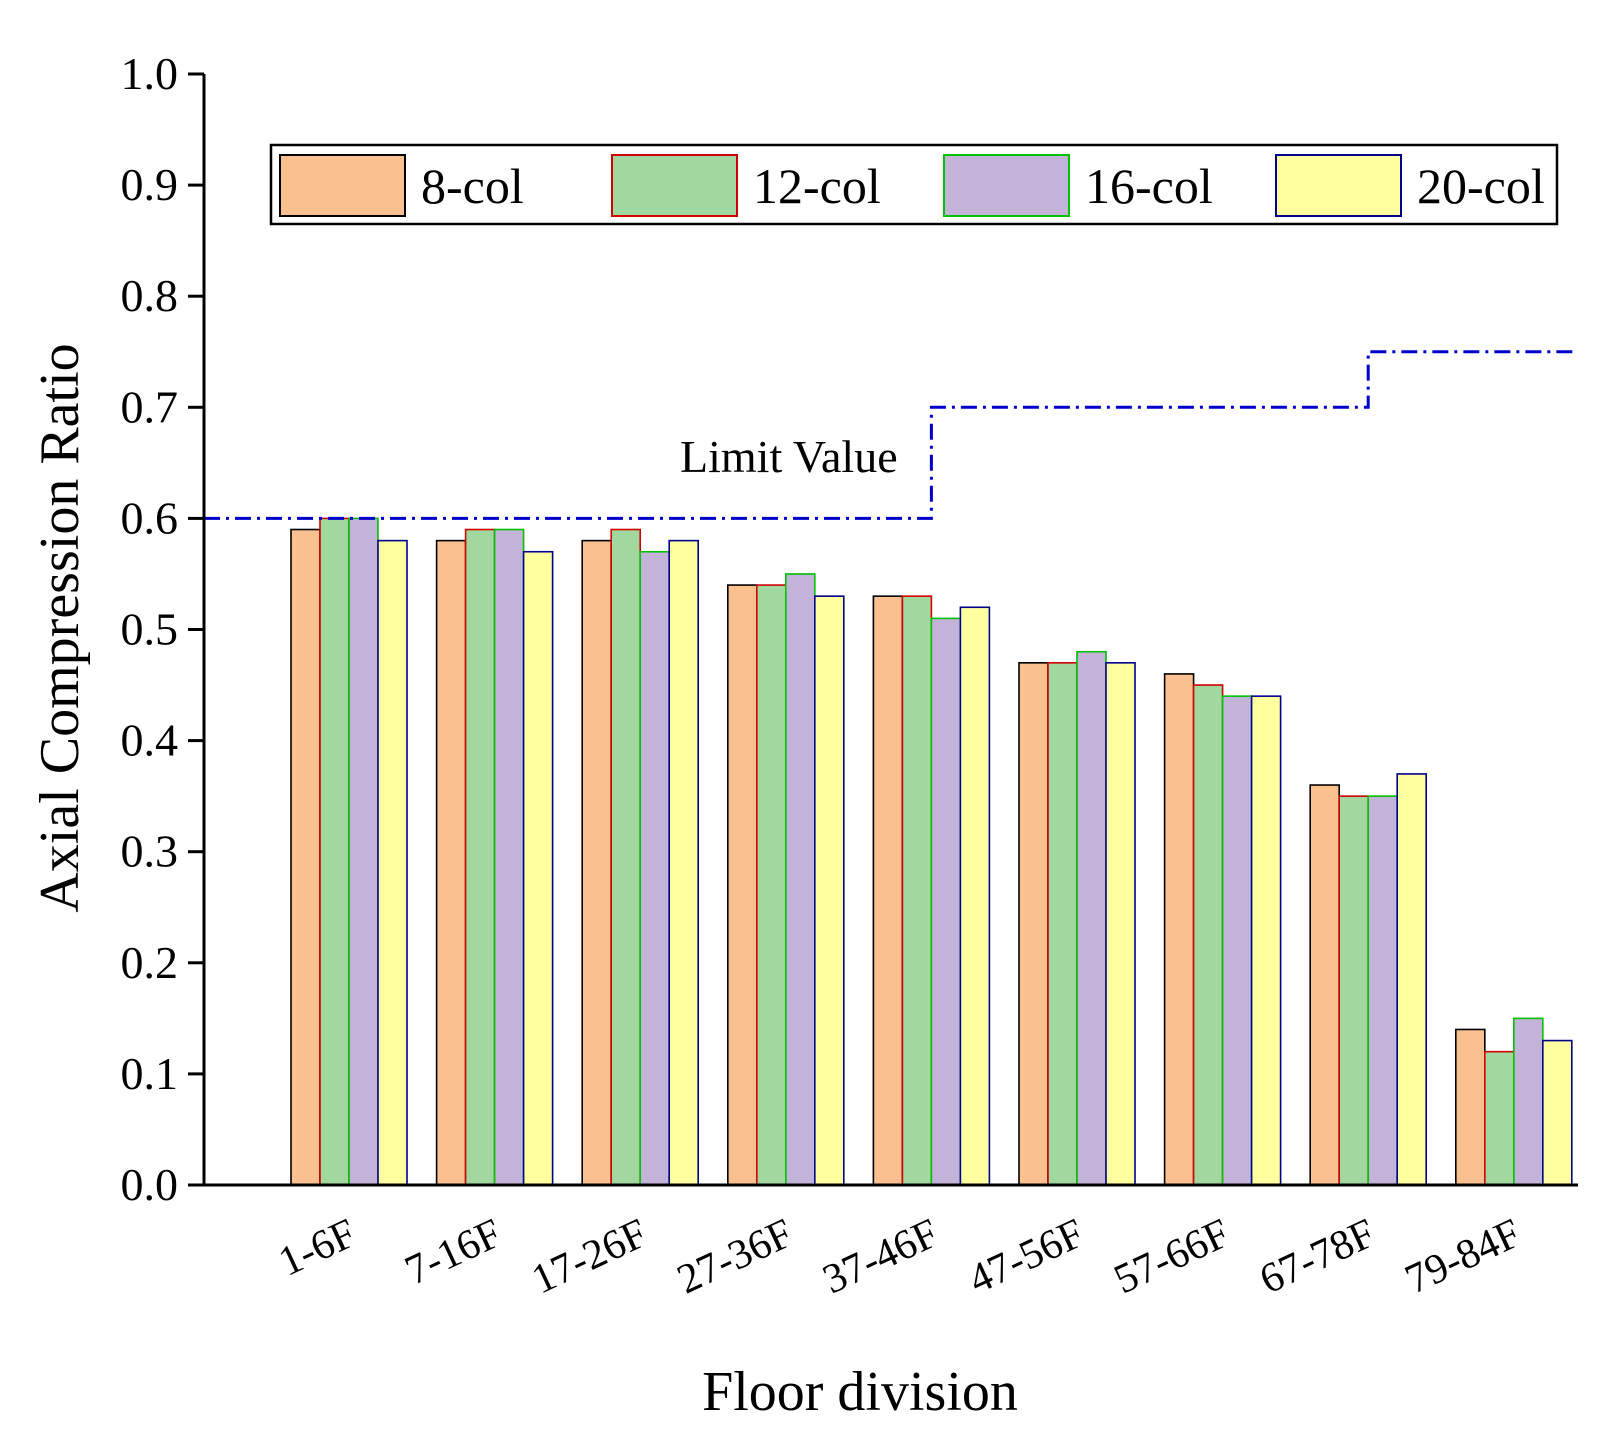 The width and height of the screenshot is (1615, 1435). Describe the element at coordinates (150, 295) in the screenshot. I see `y-tick-label: 0.8` at that location.